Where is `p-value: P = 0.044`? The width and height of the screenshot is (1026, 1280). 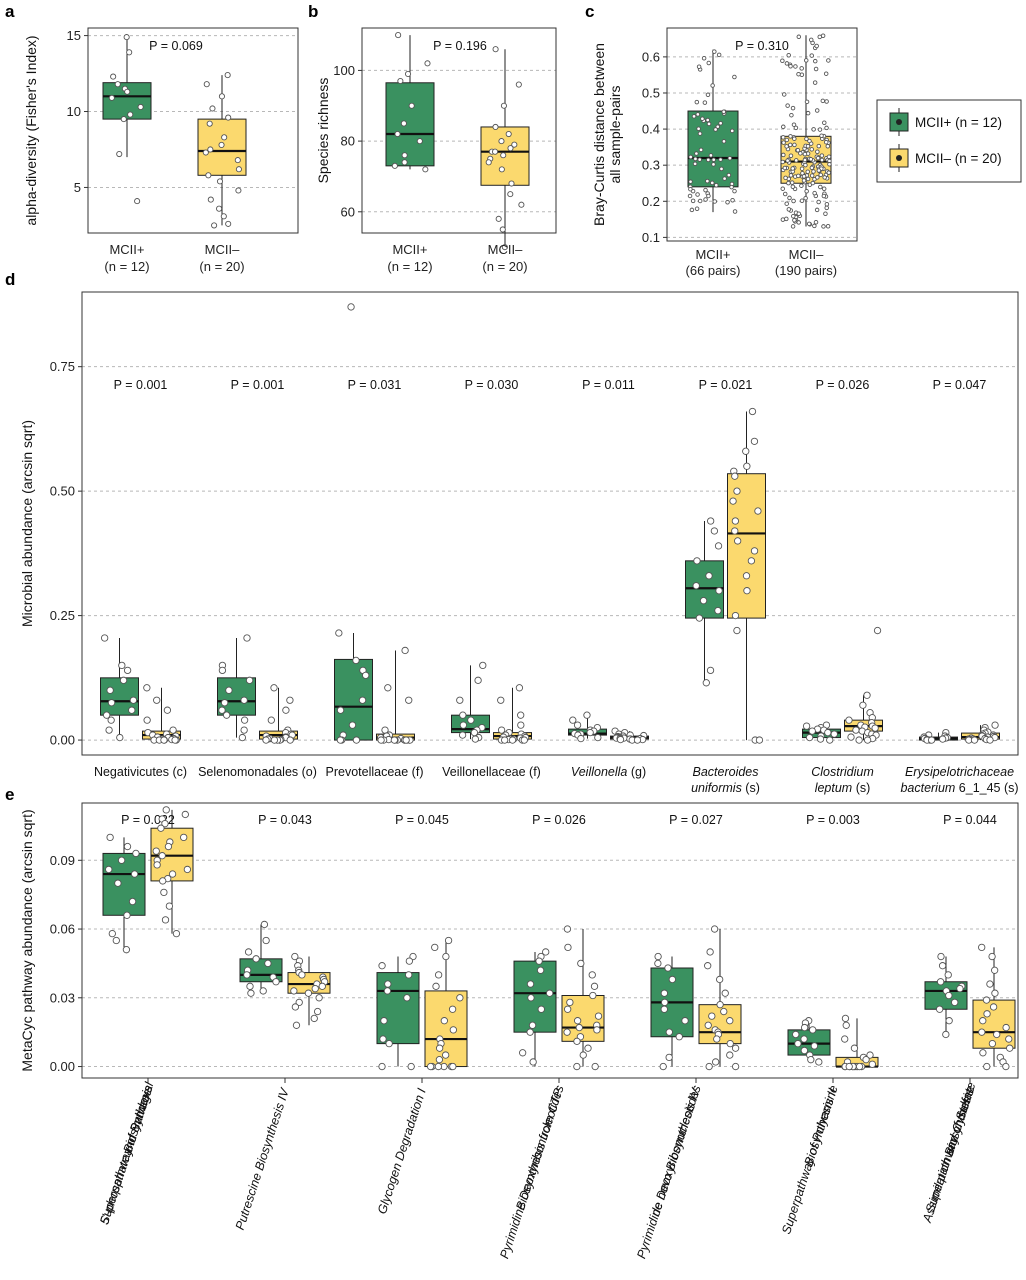
p-value: P = 0.044 is located at coordinates (970, 820).